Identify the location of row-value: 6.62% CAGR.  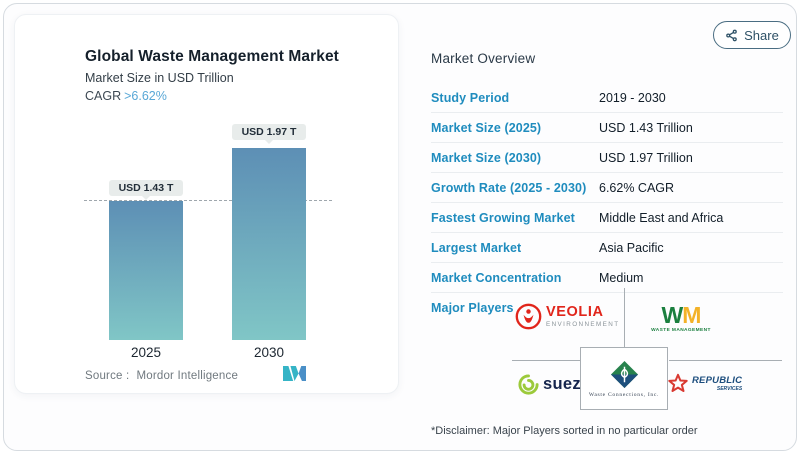
(637, 187).